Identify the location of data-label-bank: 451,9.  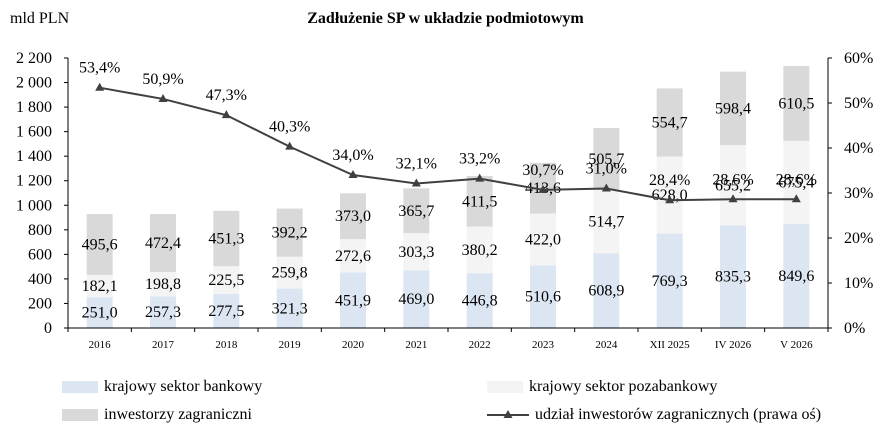
(353, 300).